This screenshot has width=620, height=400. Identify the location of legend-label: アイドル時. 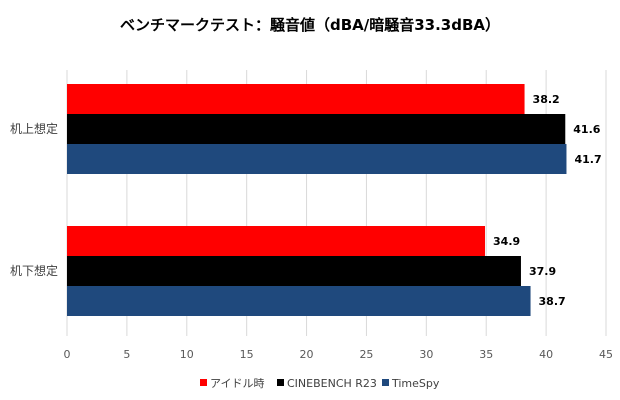
(237, 383).